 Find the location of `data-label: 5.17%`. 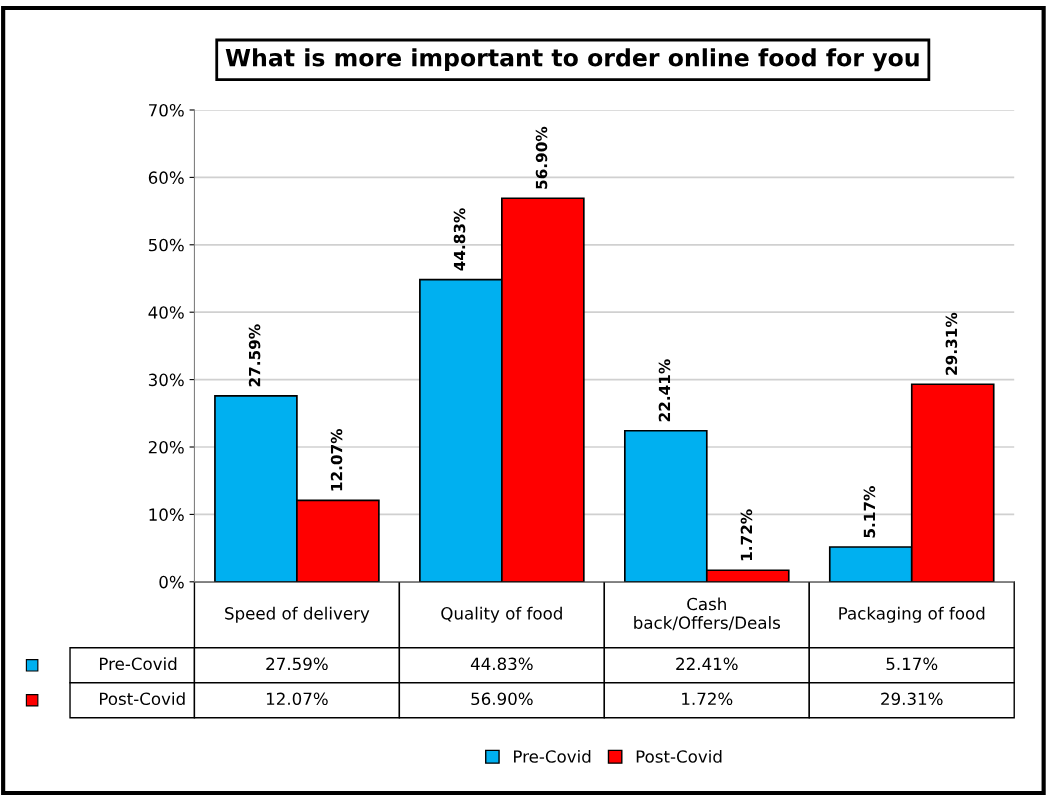

data-label: 5.17% is located at coordinates (912, 664).